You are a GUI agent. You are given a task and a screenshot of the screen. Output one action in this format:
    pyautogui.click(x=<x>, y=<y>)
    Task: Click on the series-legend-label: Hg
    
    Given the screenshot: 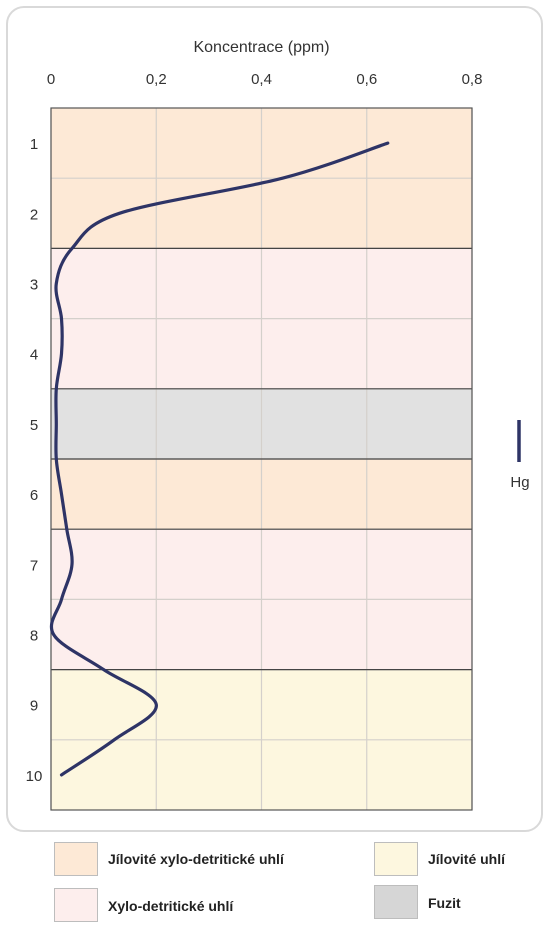 What is the action you would take?
    pyautogui.click(x=519, y=482)
    